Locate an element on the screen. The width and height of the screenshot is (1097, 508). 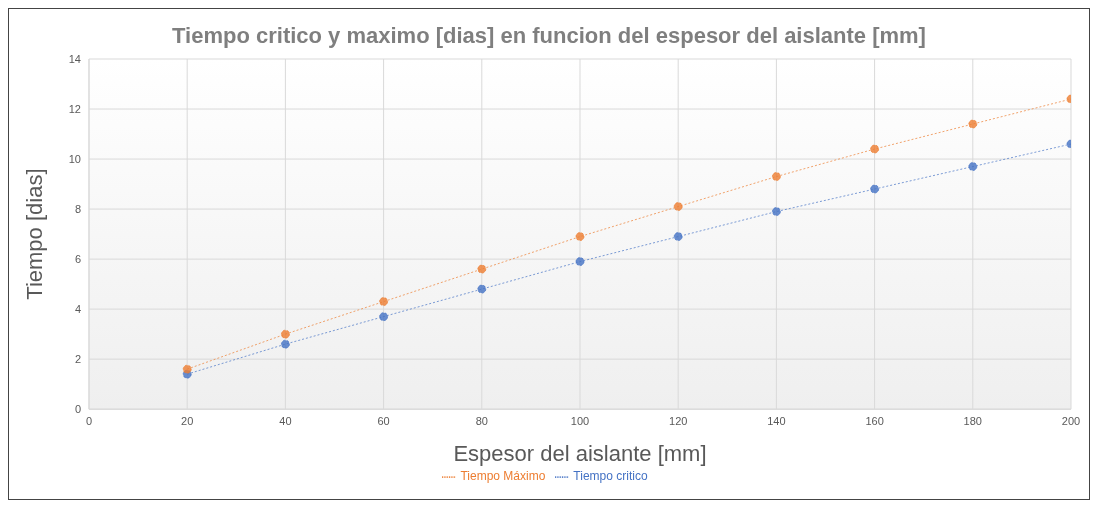
y-axis-title: Tiempo [dias] is located at coordinates (34, 234).